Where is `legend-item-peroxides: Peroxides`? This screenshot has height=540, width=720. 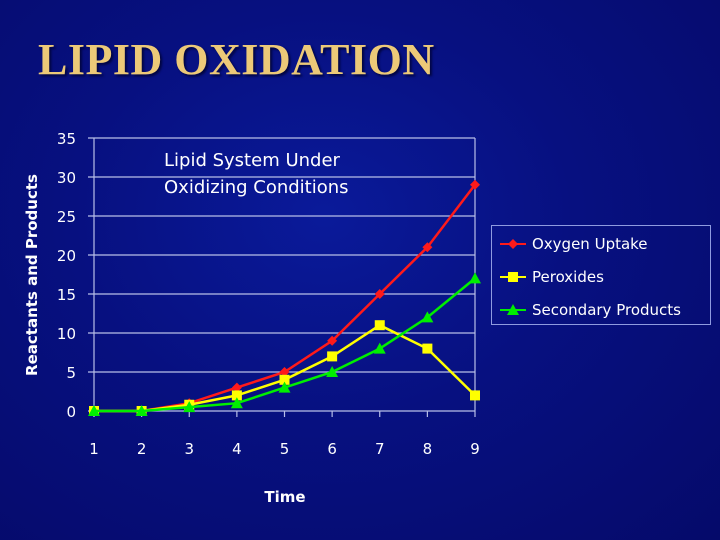 legend-item-peroxides: Peroxides is located at coordinates (552, 277).